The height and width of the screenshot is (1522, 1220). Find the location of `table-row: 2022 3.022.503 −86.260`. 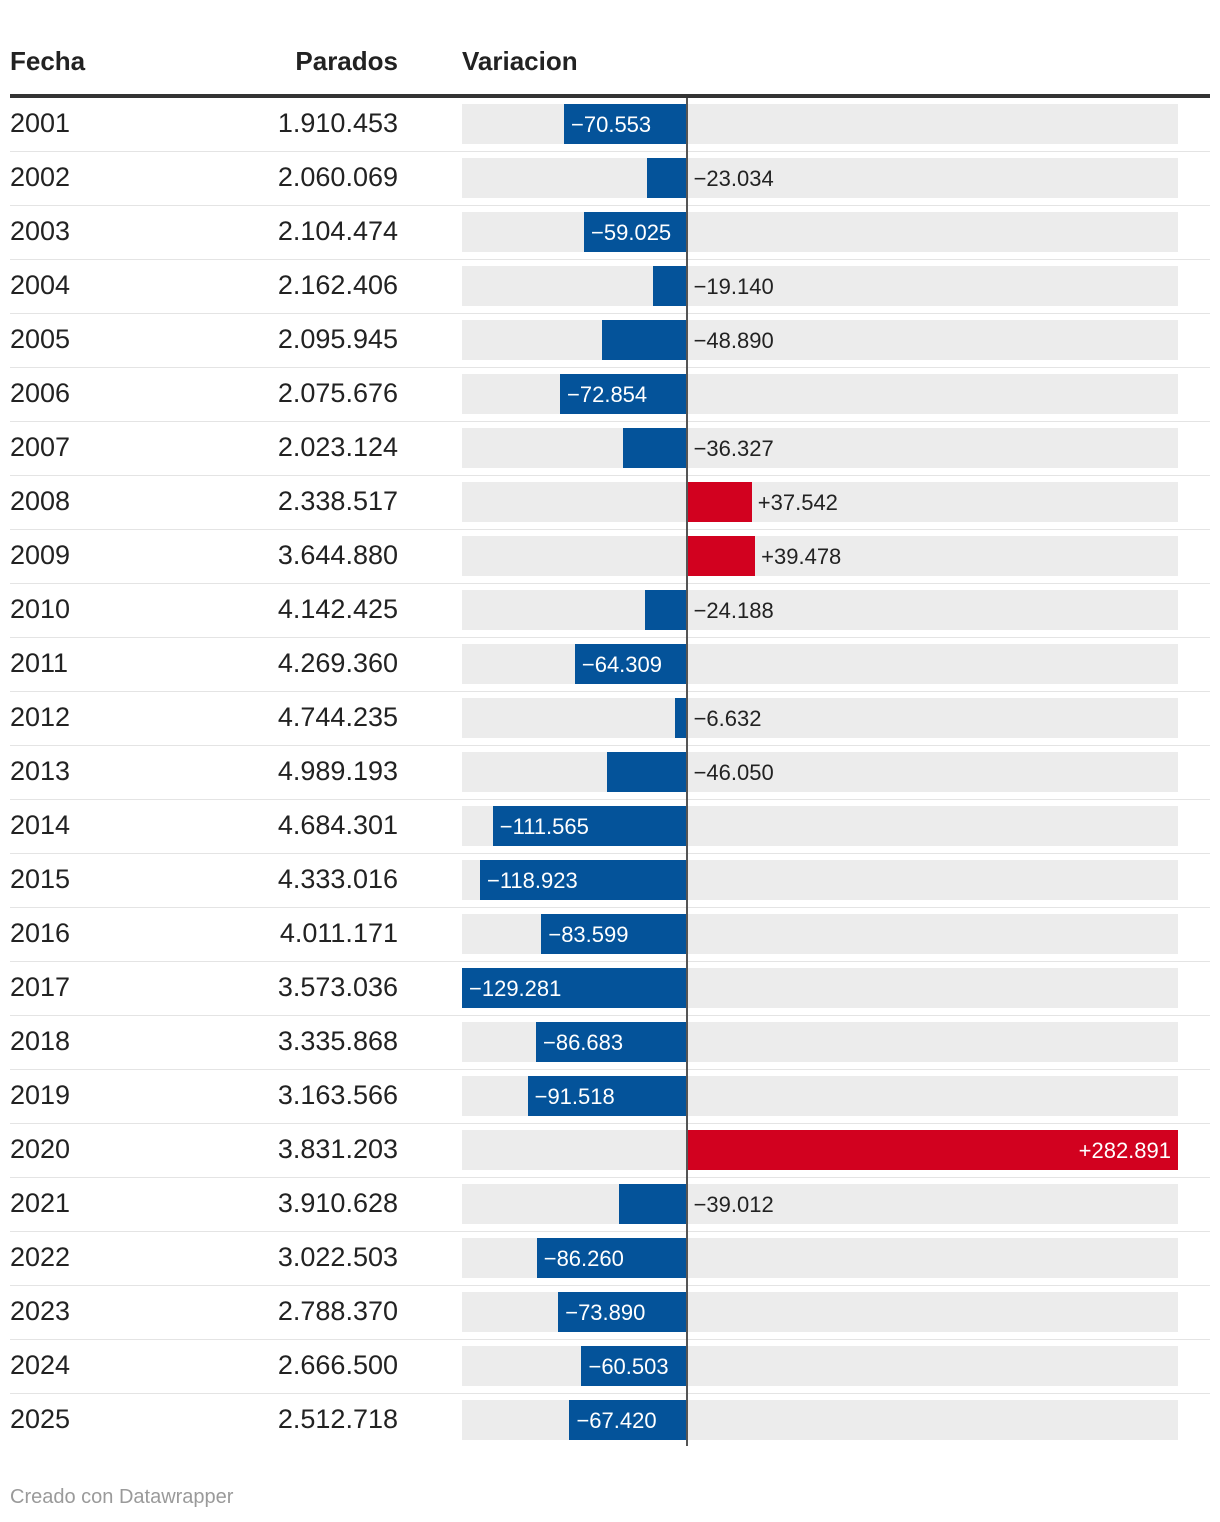

table-row: 2022 3.022.503 −86.260 is located at coordinates (610, 1259).